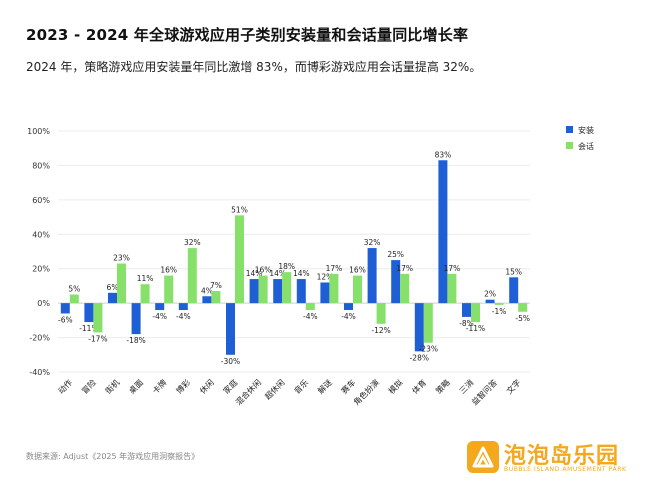 The width and height of the screenshot is (650, 487). Describe the element at coordinates (41, 269) in the screenshot. I see `y-tick-label: 20%` at that location.